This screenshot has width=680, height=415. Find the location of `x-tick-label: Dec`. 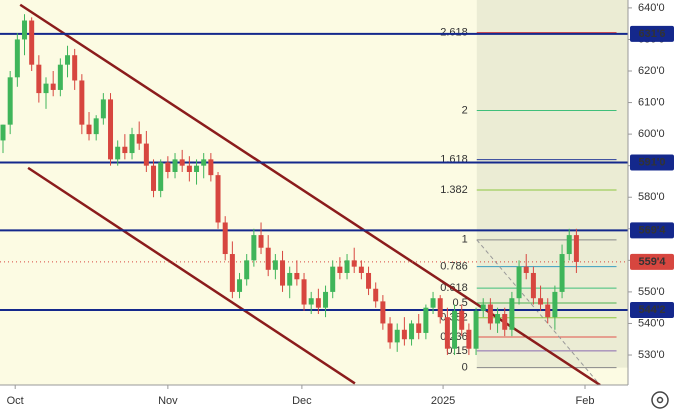

x-tick-label: Dec is located at coordinates (302, 401).